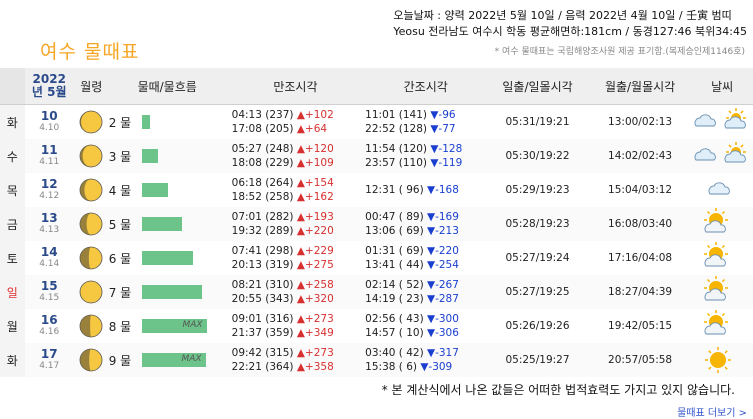  What do you see at coordinates (12, 292) in the screenshot?
I see `day-of-week: 일` at bounding box center [12, 292].